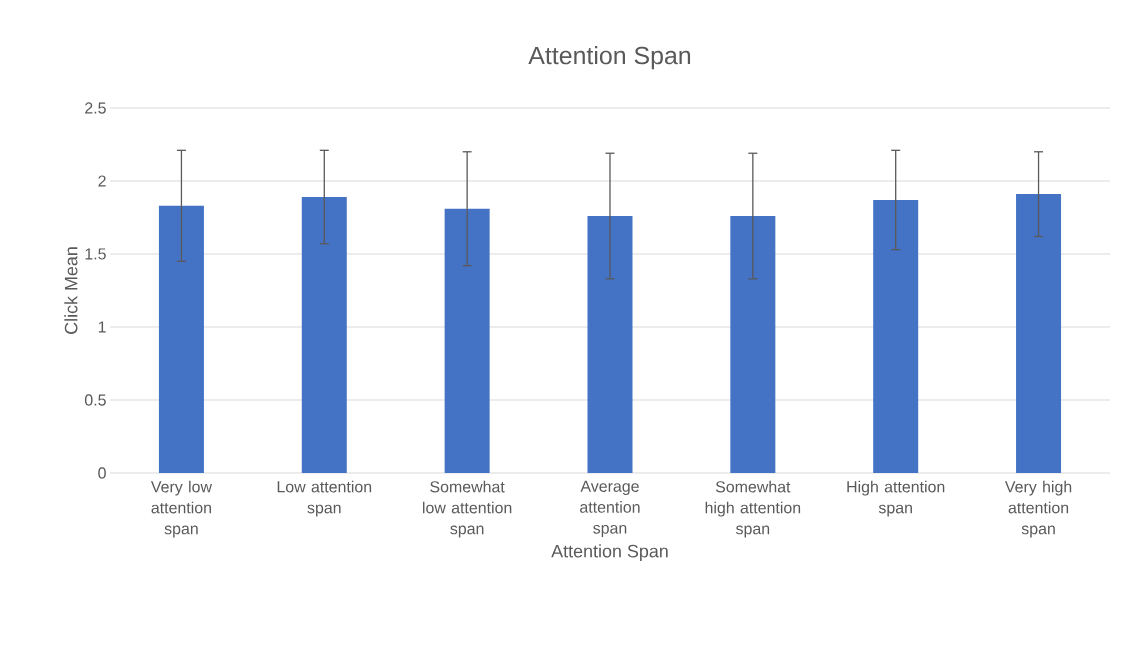 Image resolution: width=1148 pixels, height=645 pixels. I want to click on x-tick-label: Somewhat high attention span, so click(753, 509).